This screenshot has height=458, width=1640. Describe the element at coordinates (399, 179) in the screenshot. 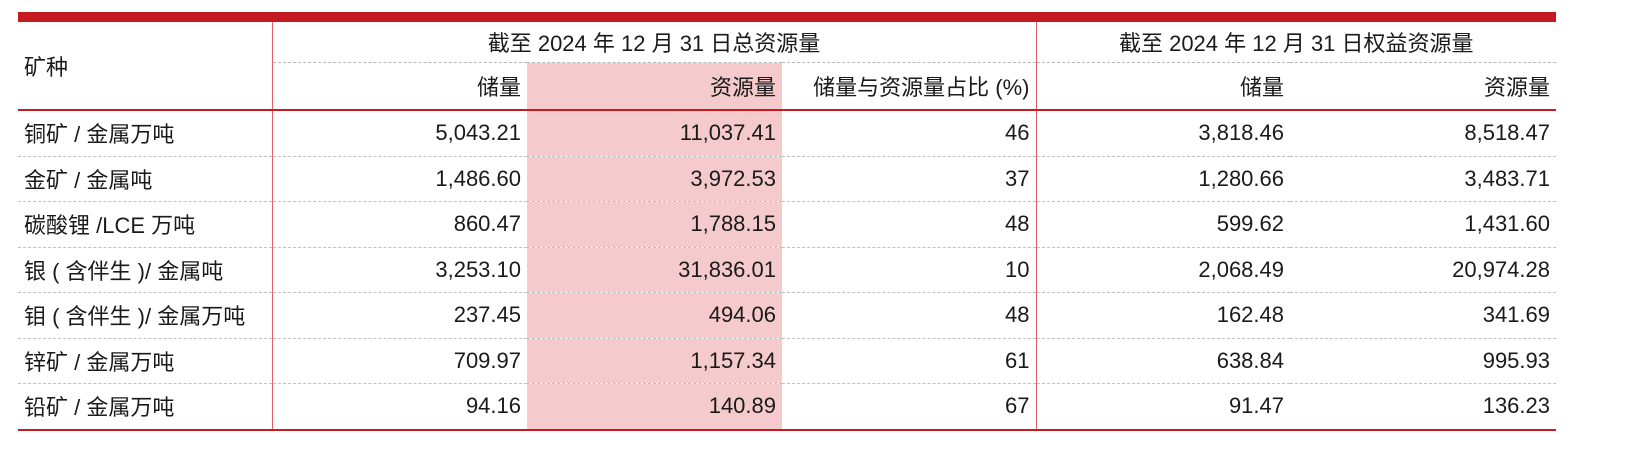

I see `cell-reserves: 1,486.60` at that location.